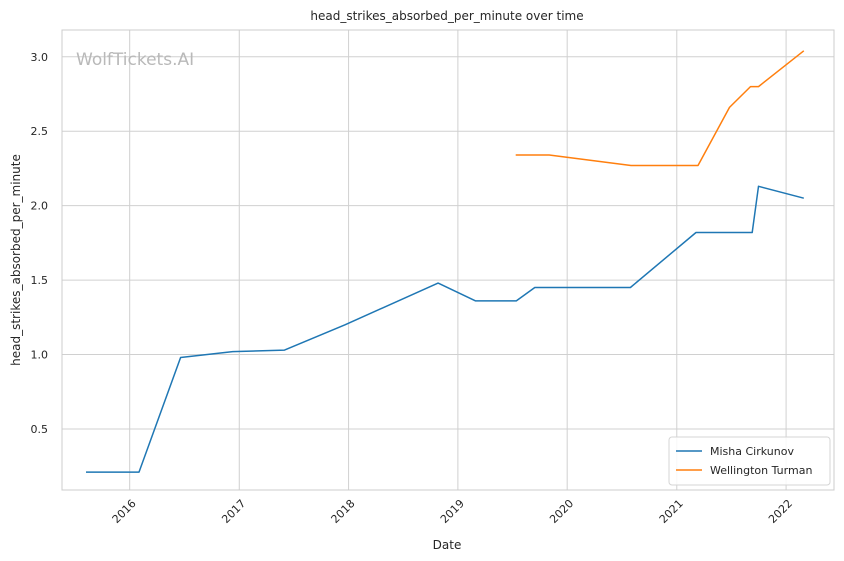 The image size is (844, 561). I want to click on y-tick-label: 1.0, so click(40, 355).